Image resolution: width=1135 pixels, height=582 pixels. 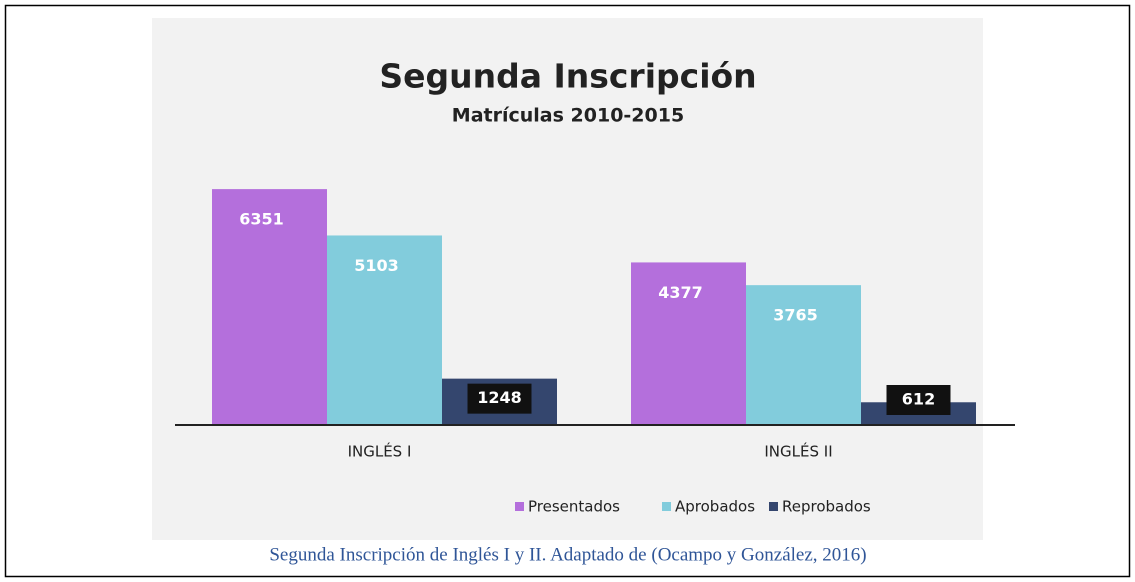 I want to click on legend-label: Aprobados, so click(x=715, y=507).